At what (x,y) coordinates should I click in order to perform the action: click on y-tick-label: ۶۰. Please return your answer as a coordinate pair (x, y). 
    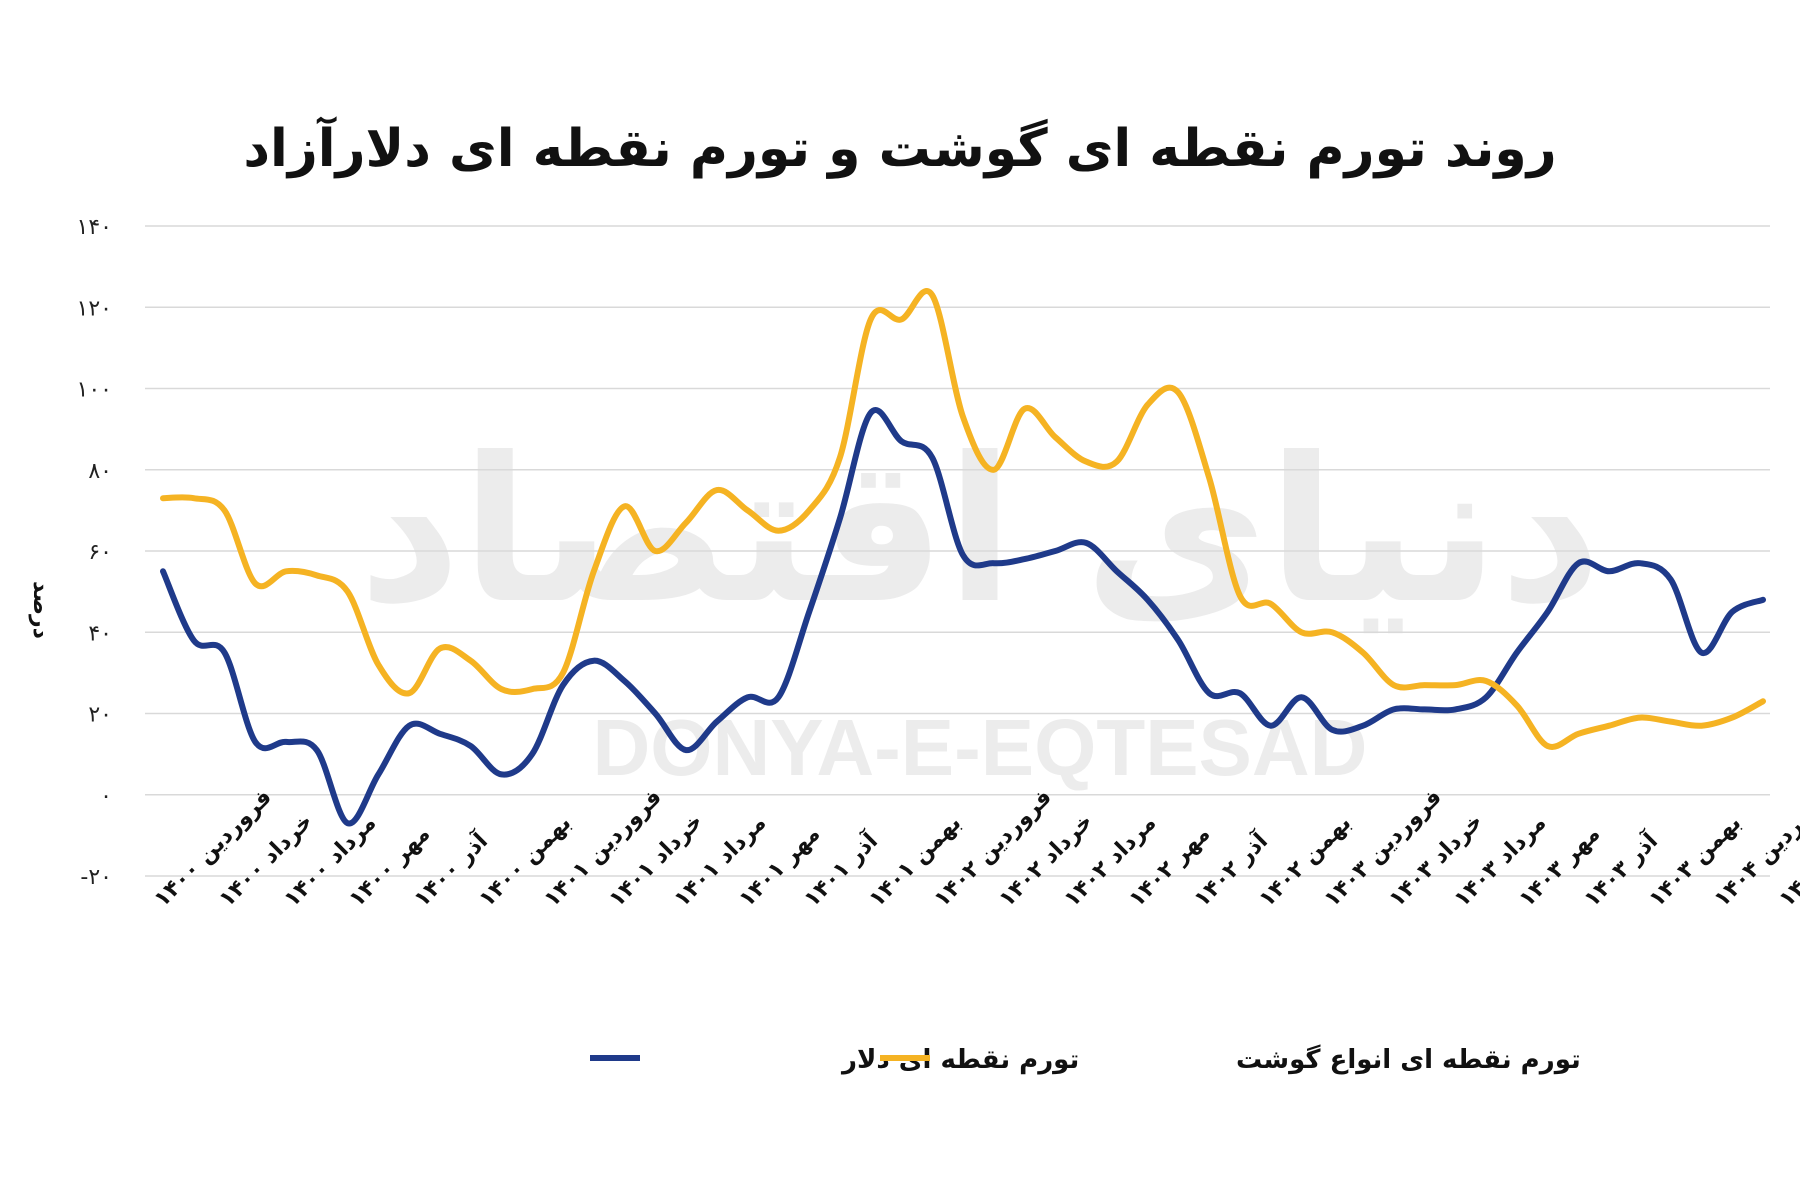
    Looking at the image, I should click on (100, 552).